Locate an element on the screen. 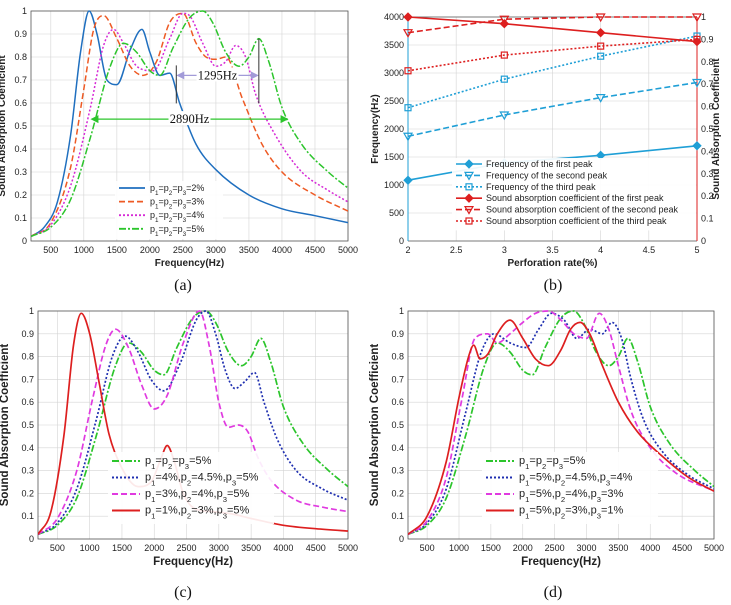  y2-tick-label: 0.9 is located at coordinates (707, 39).